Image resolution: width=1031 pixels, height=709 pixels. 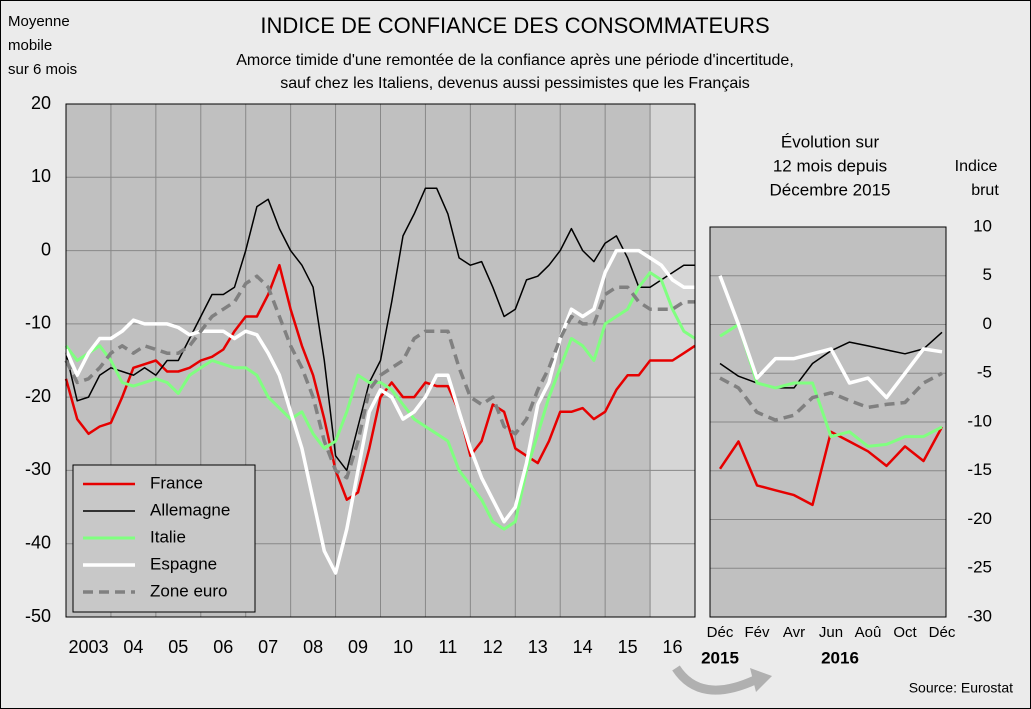 I want to click on y-axis-label: Moyenne, so click(x=39, y=21).